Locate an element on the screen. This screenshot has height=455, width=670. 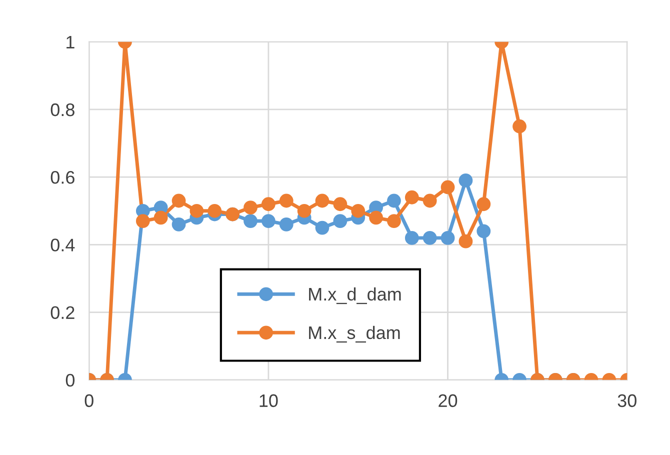
y-tick-label: 0.4 is located at coordinates (62, 245).